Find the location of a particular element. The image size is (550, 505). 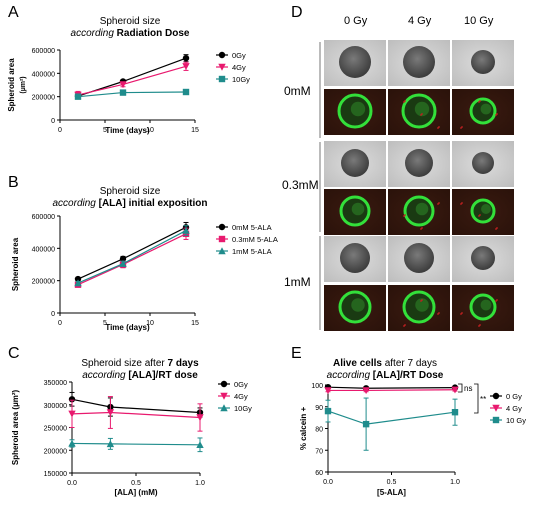

legend-label: 10Gy is located at coordinates (241, 79).